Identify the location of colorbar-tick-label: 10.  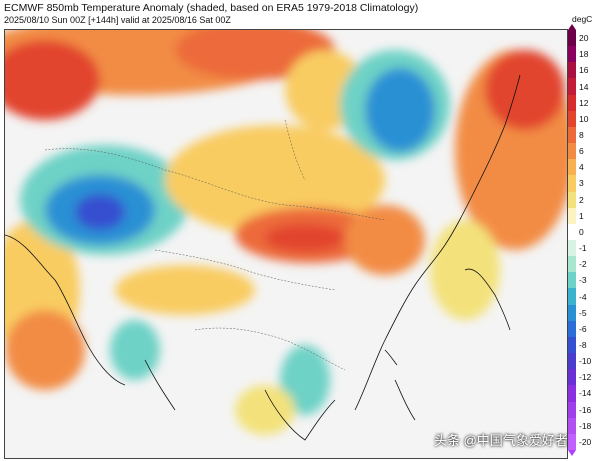
(584, 118).